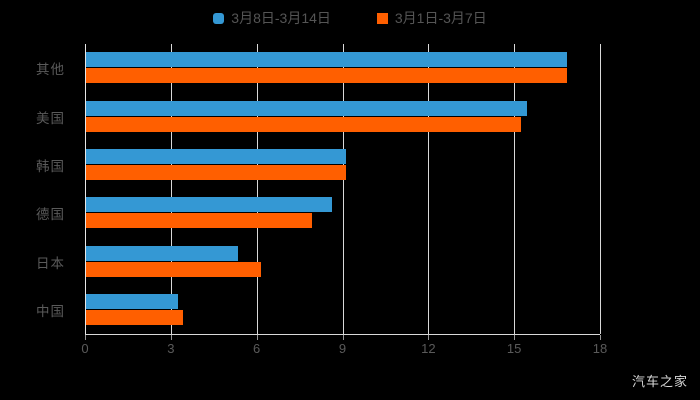 This screenshot has width=700, height=400. I want to click on y-axis-label-1: 美国, so click(50, 118).